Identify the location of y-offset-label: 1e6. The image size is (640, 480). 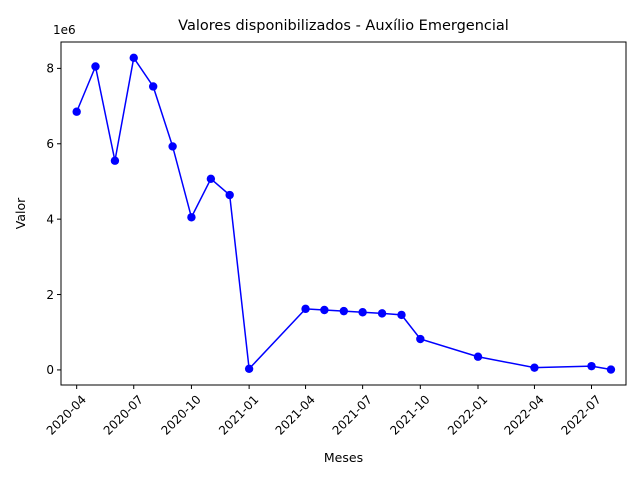
(64, 30).